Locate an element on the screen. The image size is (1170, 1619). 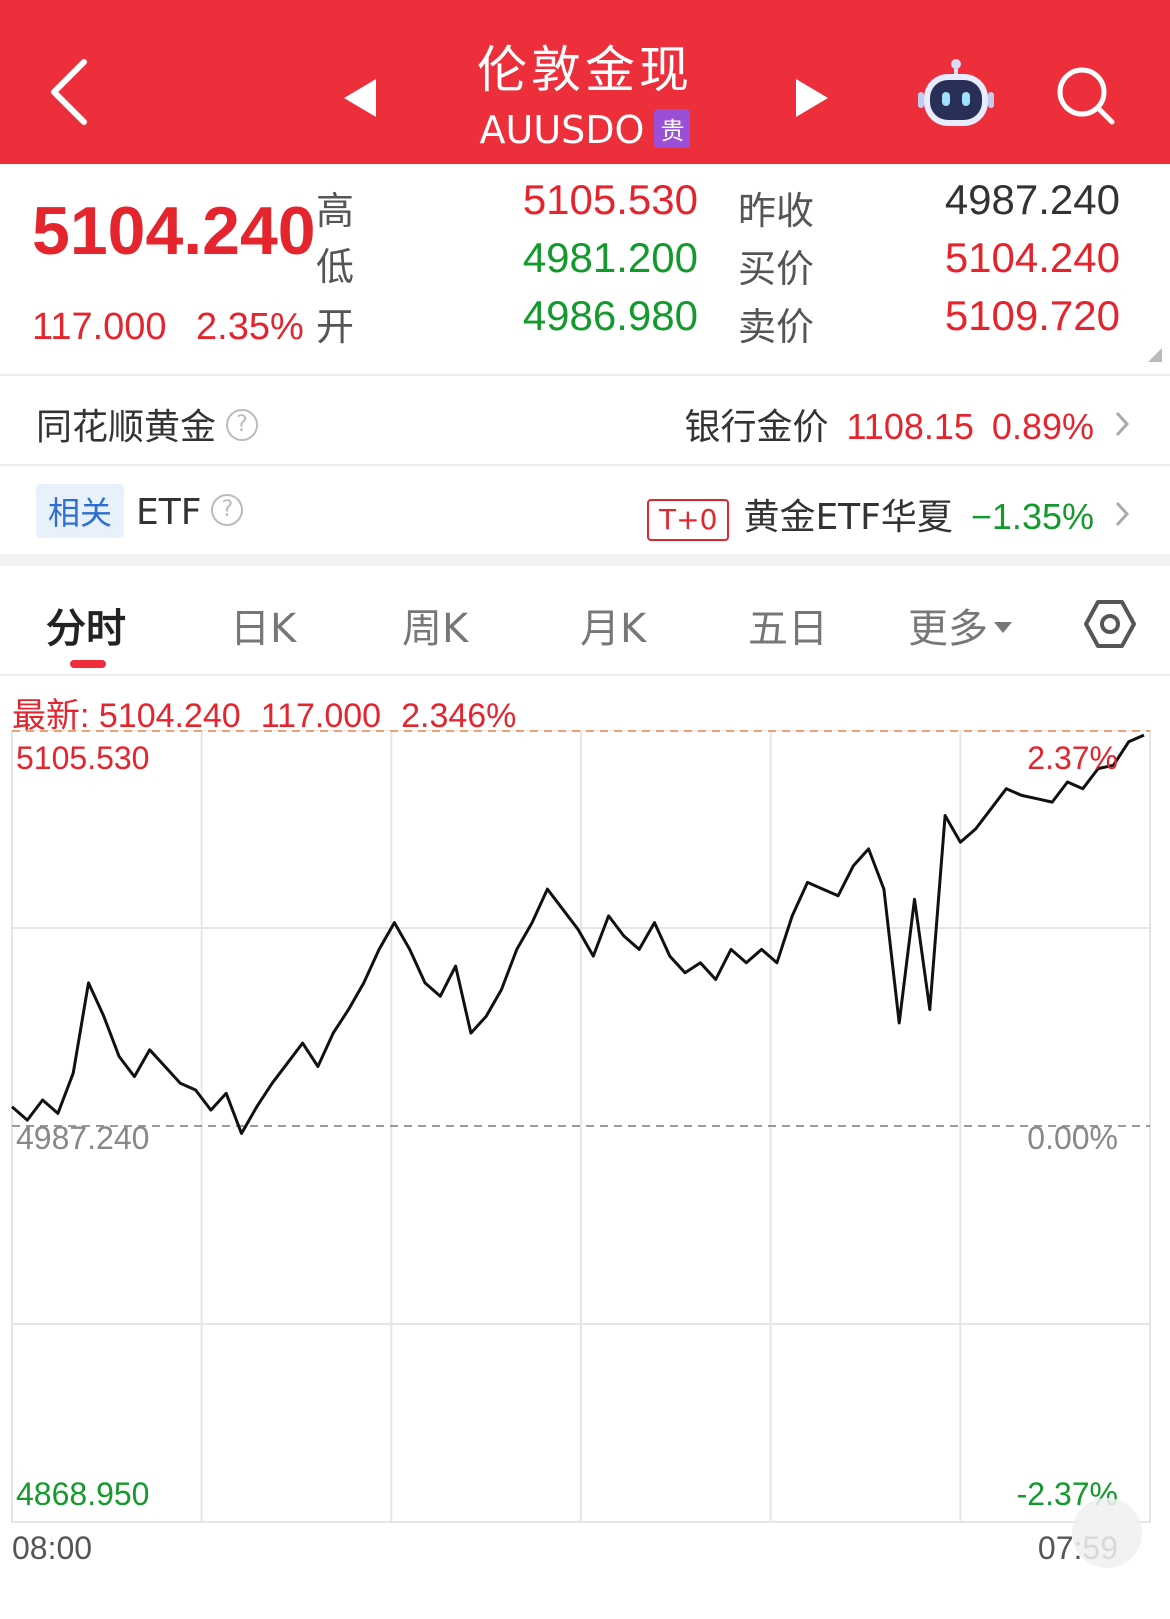
y-tick-low-price: 4868.950 is located at coordinates (83, 1494).